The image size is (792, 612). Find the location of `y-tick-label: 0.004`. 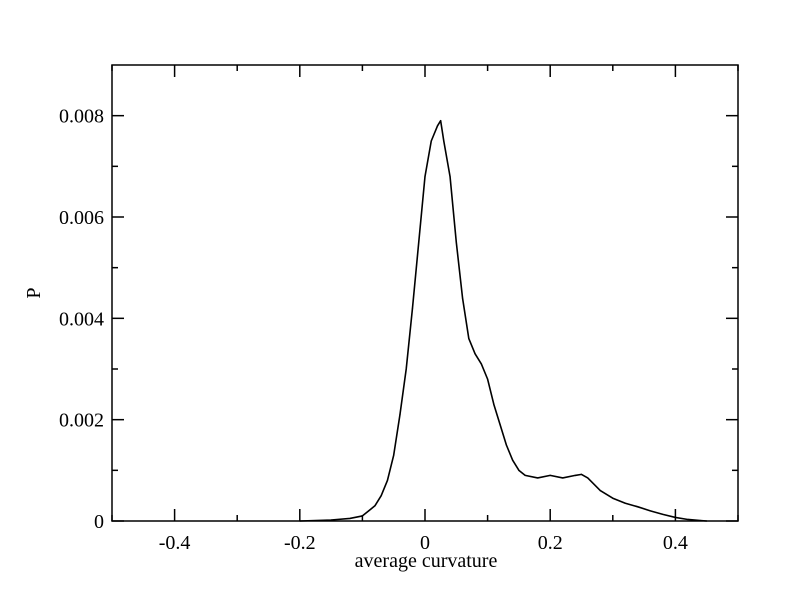

y-tick-label: 0.004 is located at coordinates (81, 319).